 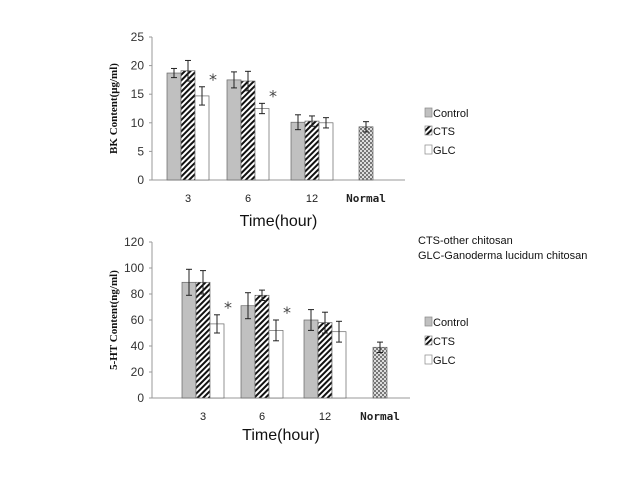 I want to click on y-tick-label: 5, so click(x=140, y=151).